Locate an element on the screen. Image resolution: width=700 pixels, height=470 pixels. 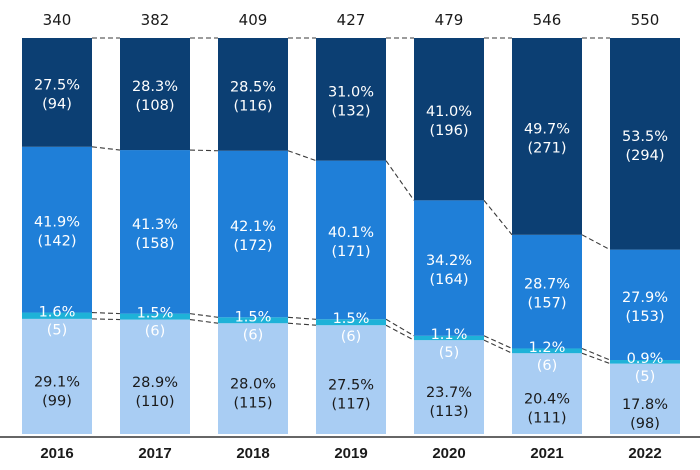
segment-percent-label: 34.2% is located at coordinates (449, 261).